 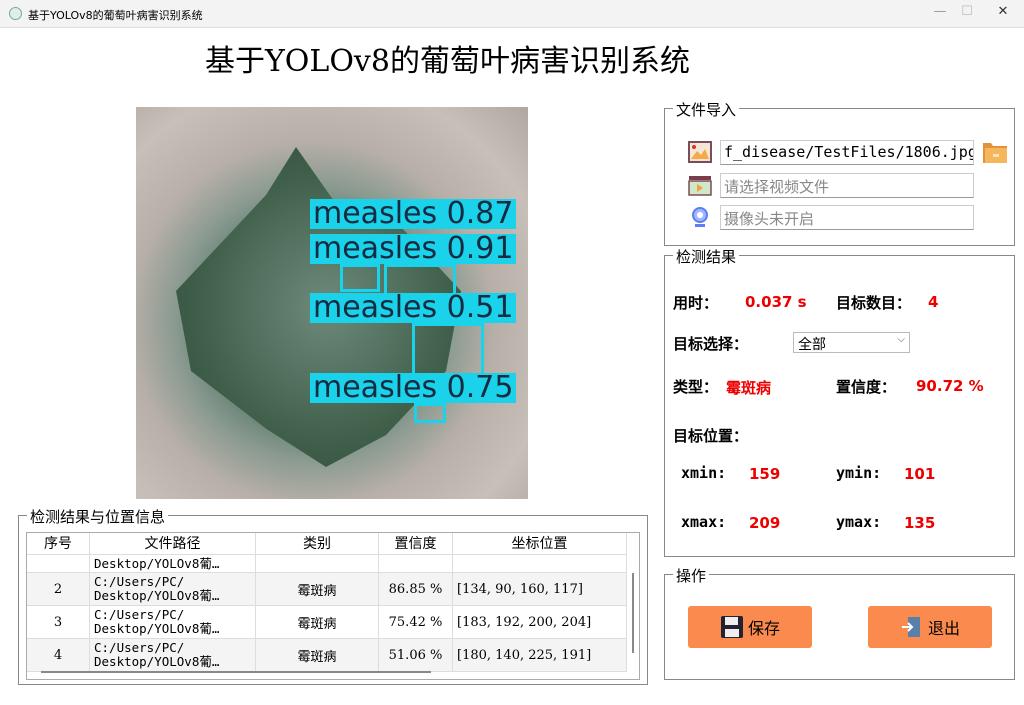 What do you see at coordinates (731, 627) in the screenshot?
I see `save-icon` at bounding box center [731, 627].